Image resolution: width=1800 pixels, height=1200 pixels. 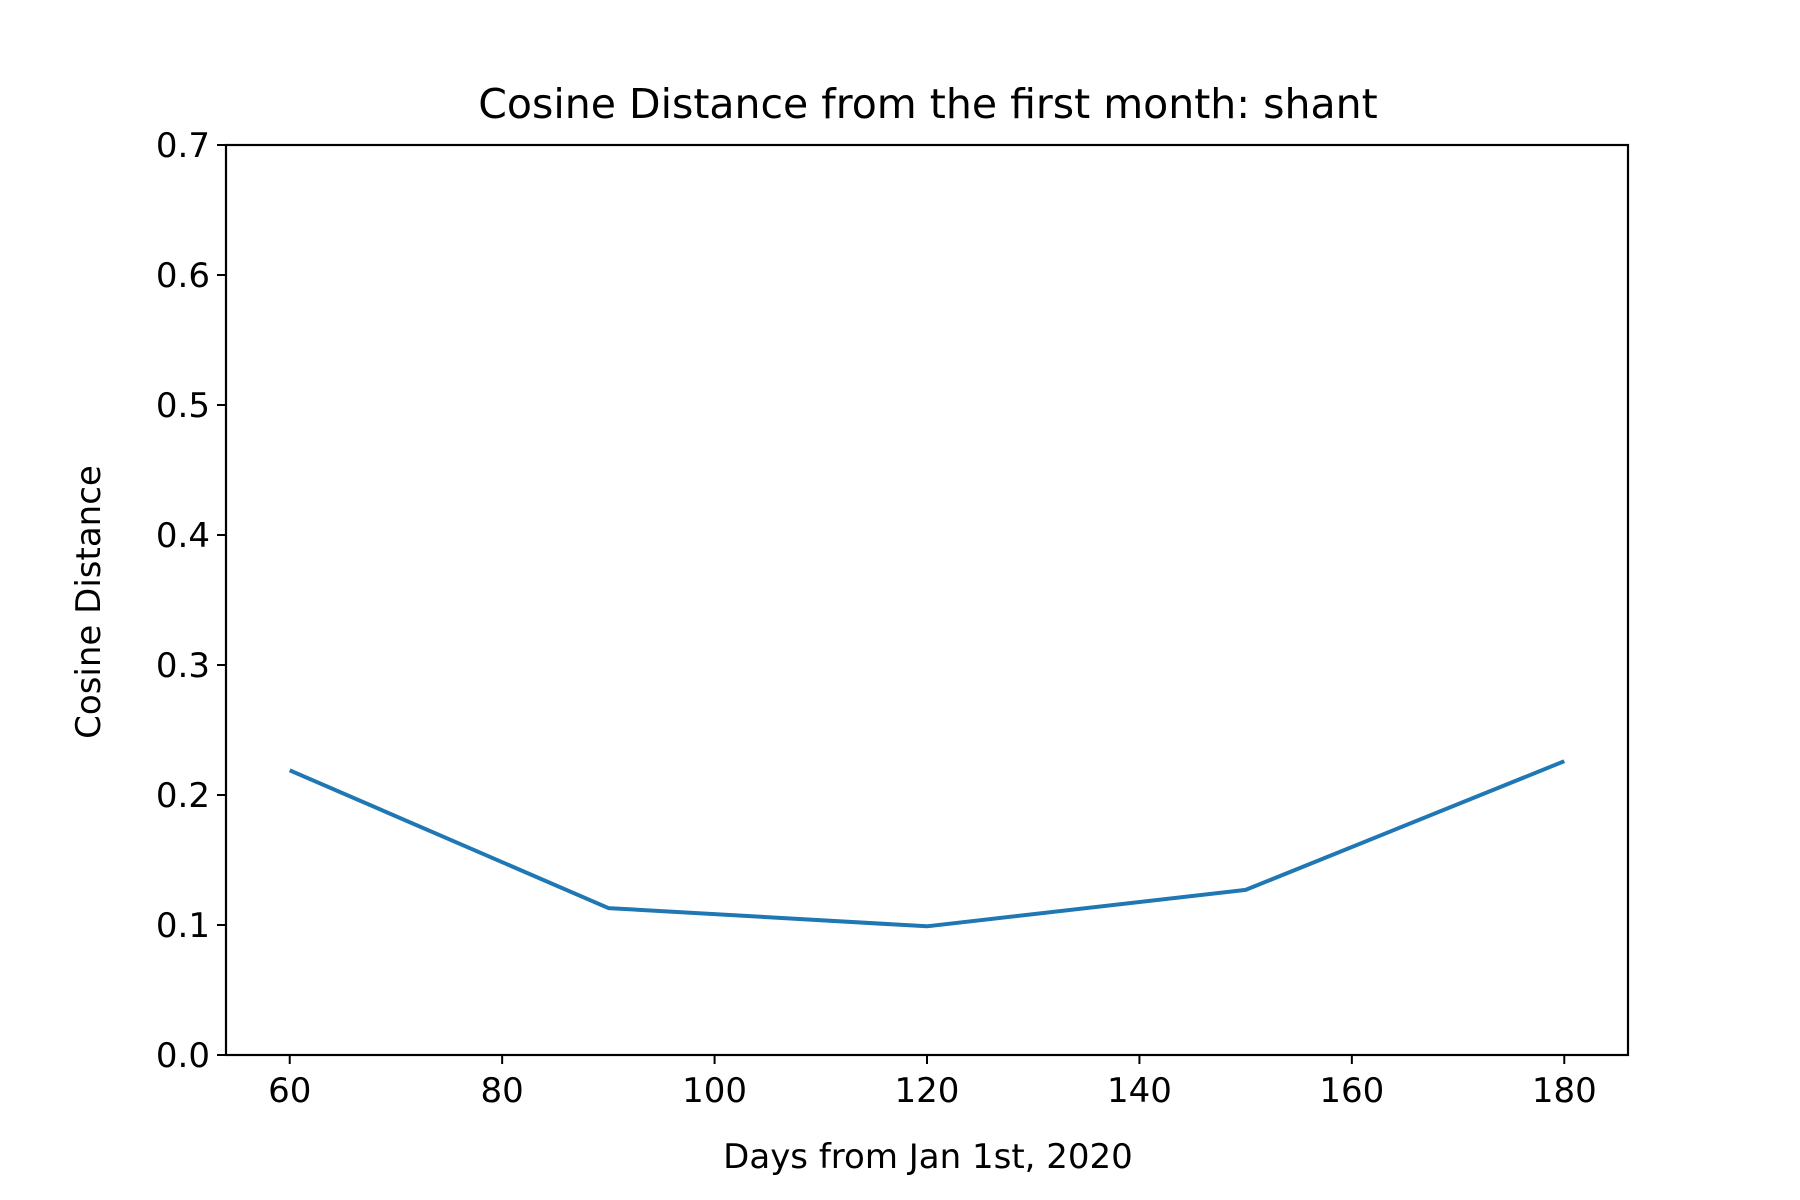 What do you see at coordinates (502, 1091) in the screenshot?
I see `x-tick-label: 80` at bounding box center [502, 1091].